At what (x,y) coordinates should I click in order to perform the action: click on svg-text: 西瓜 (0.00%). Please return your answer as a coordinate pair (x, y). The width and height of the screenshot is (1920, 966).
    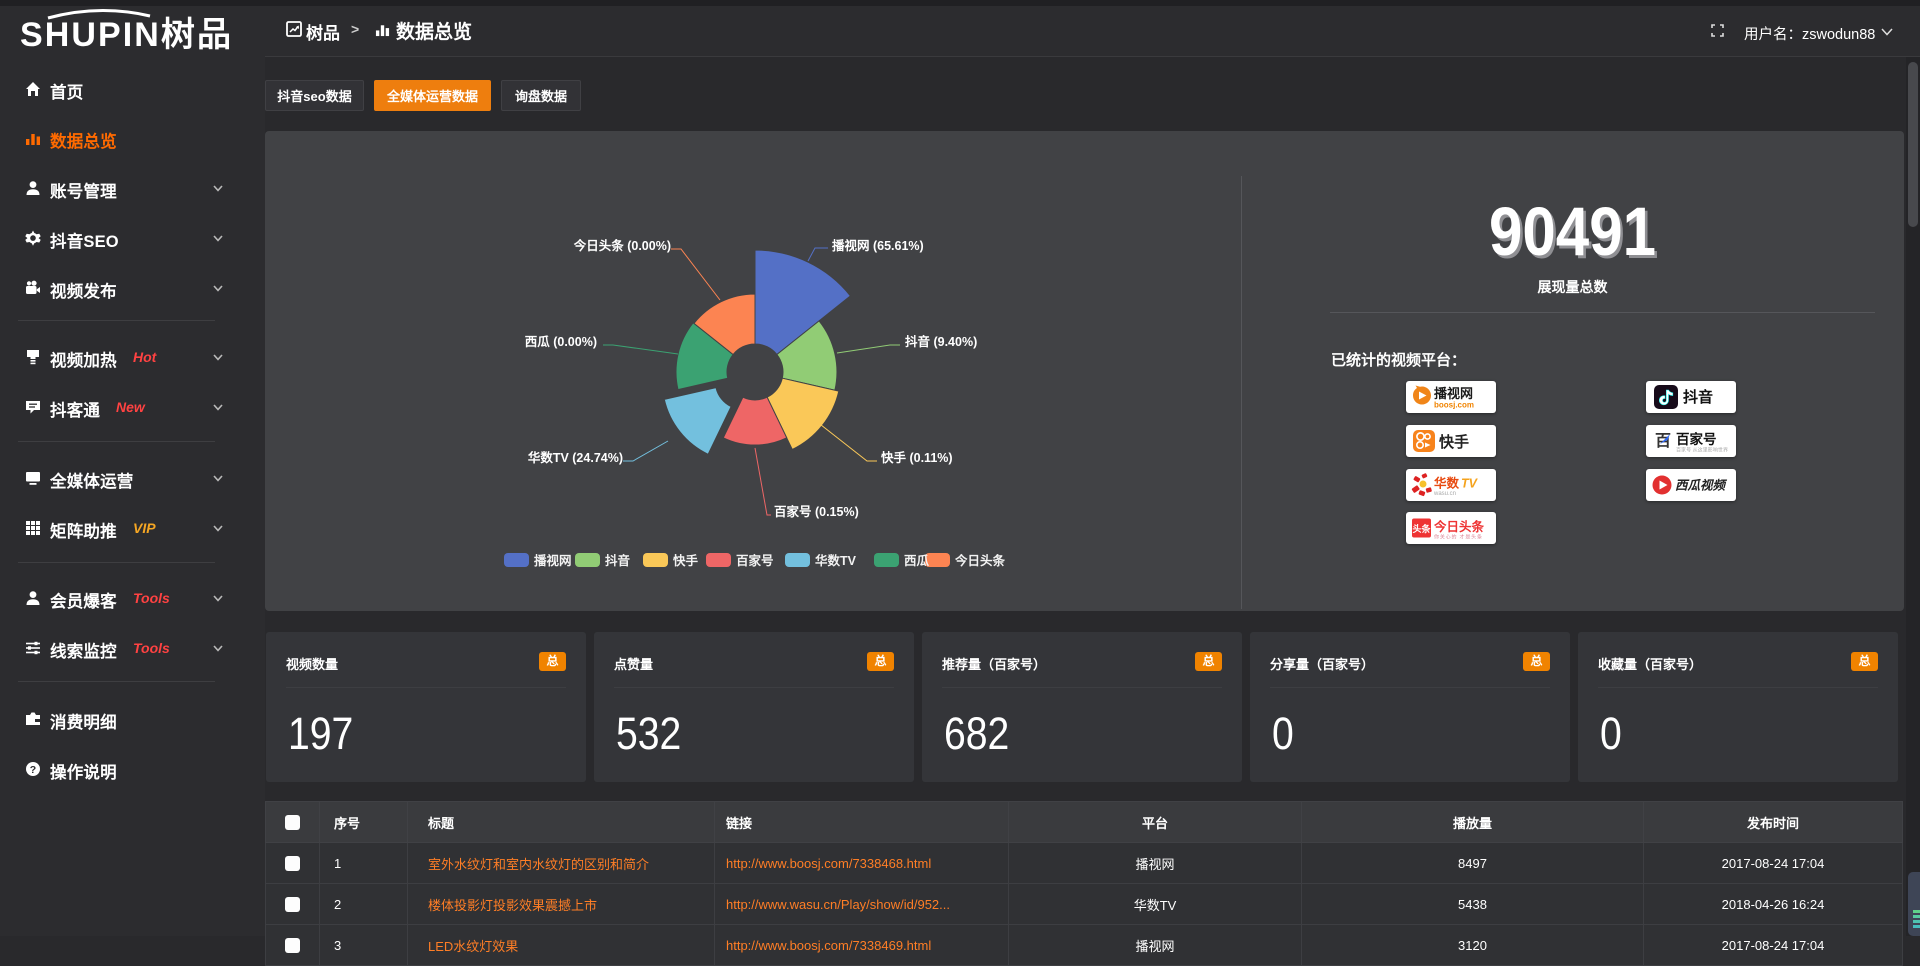
    Looking at the image, I should click on (561, 342).